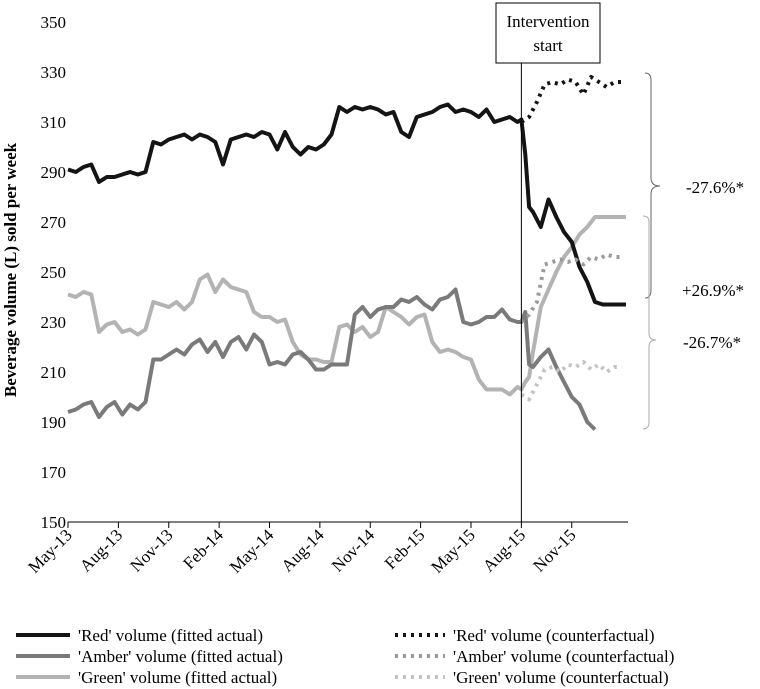  I want to click on legend-item-amber-counterfactual: 'Amber' volume (counterfactual), so click(534, 656).